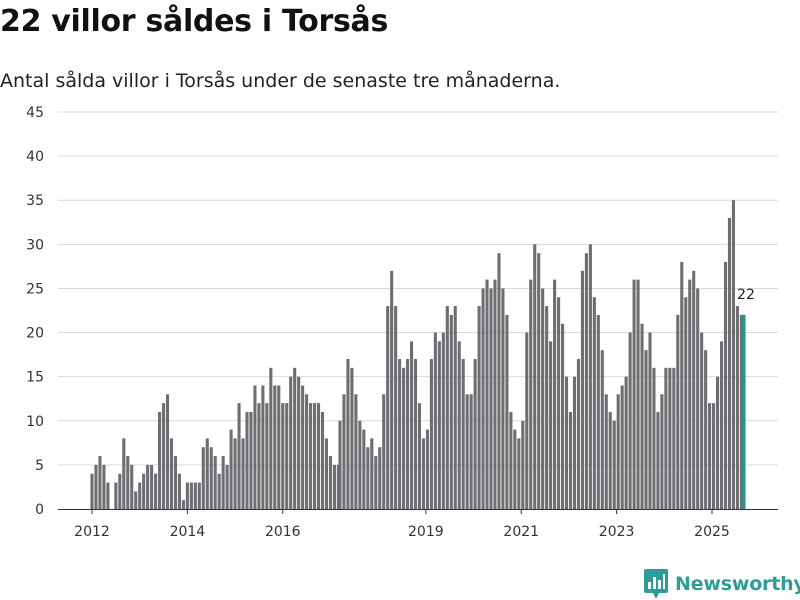 The width and height of the screenshot is (800, 600). I want to click on y-axis-labels: 0 5 10 15 20 25 30 35 40 45, so click(35, 311).